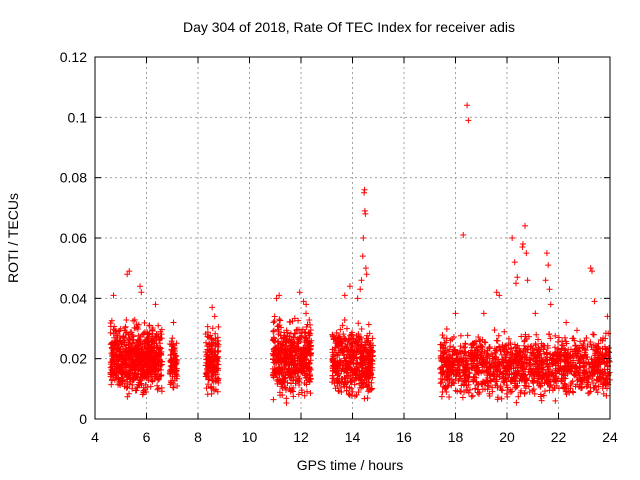  What do you see at coordinates (73, 298) in the screenshot?
I see `y-tick-label: 0.04` at bounding box center [73, 298].